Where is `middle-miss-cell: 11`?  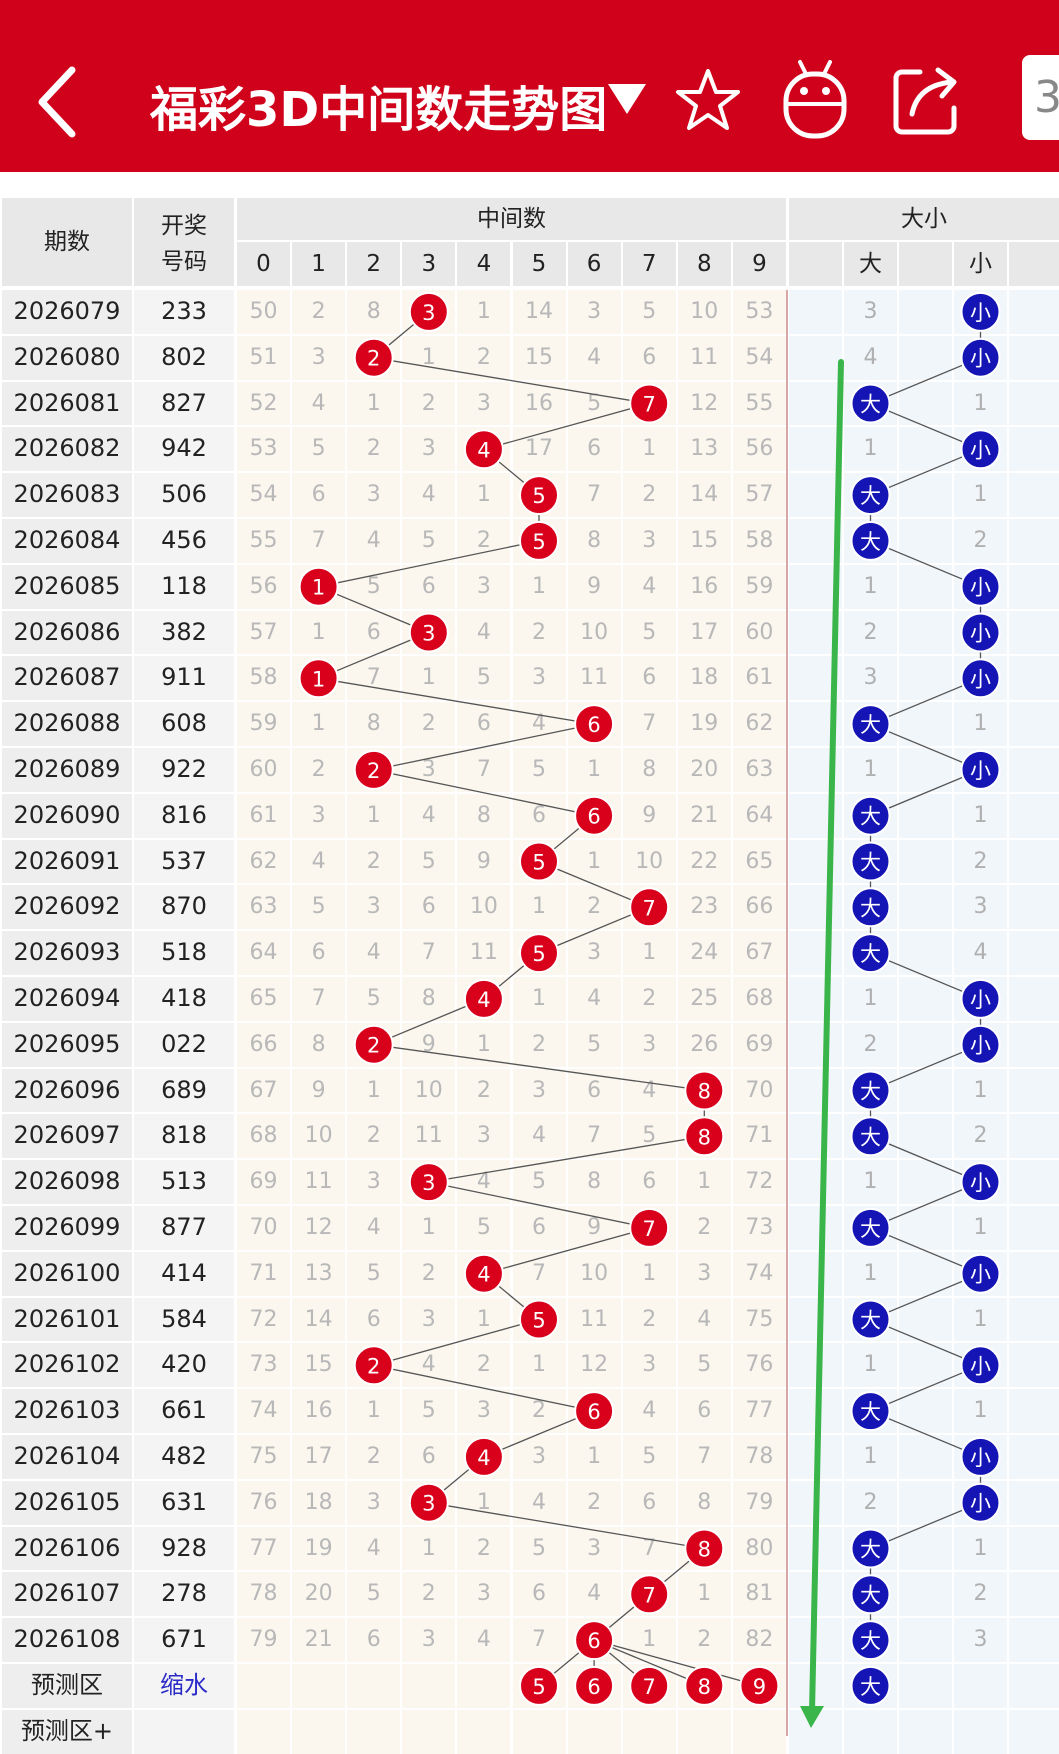
middle-miss-cell: 11 is located at coordinates (704, 357).